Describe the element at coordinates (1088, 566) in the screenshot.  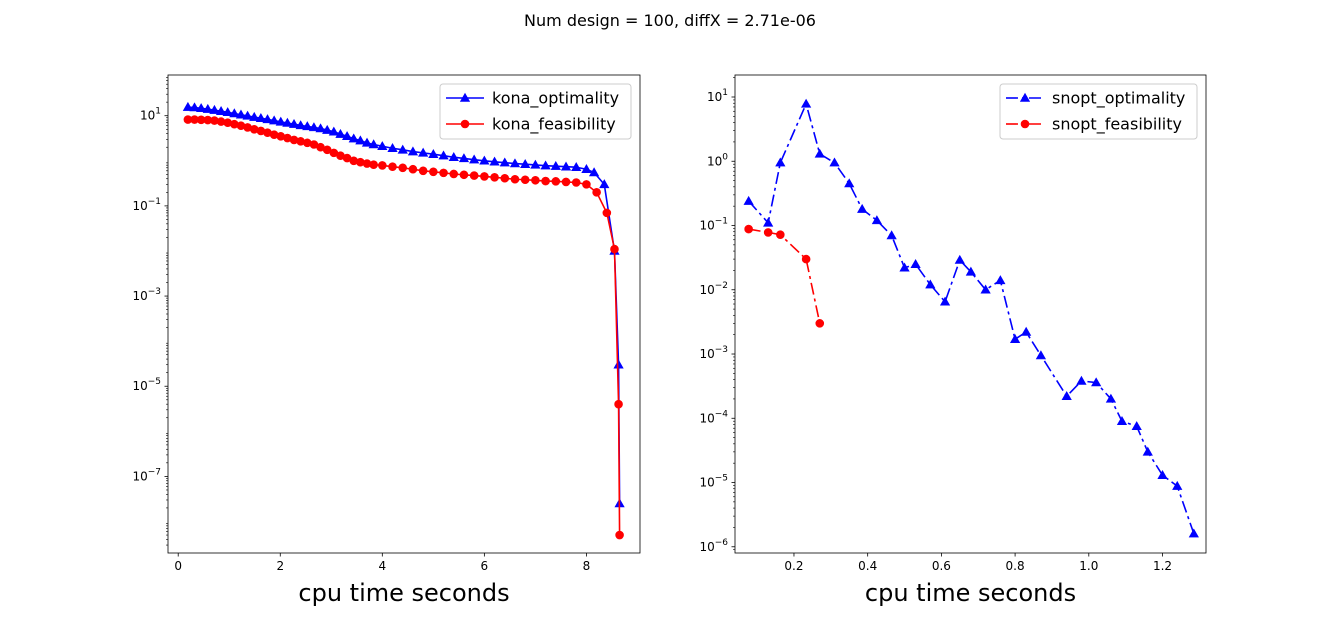
I see `x-tick-label: 1.0` at that location.